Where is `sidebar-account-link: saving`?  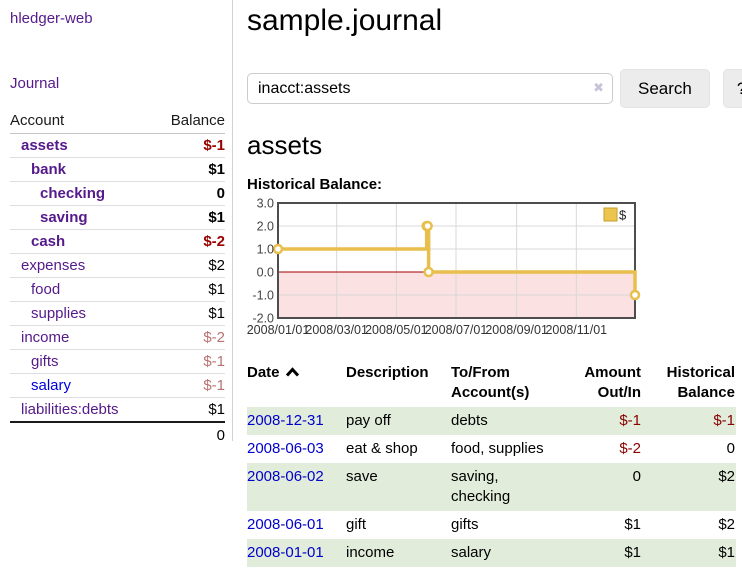
sidebar-account-link: saving is located at coordinates (64, 217).